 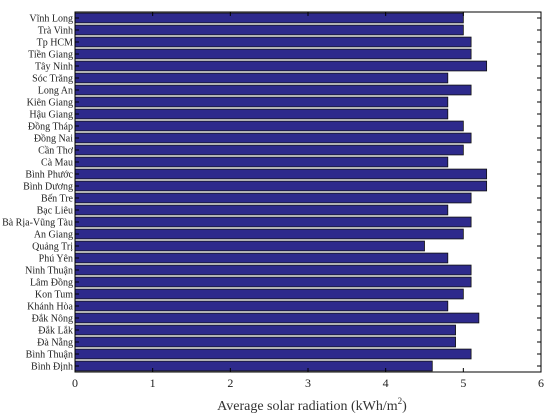 I want to click on category-label-29: Bình Định, so click(x=52, y=367).